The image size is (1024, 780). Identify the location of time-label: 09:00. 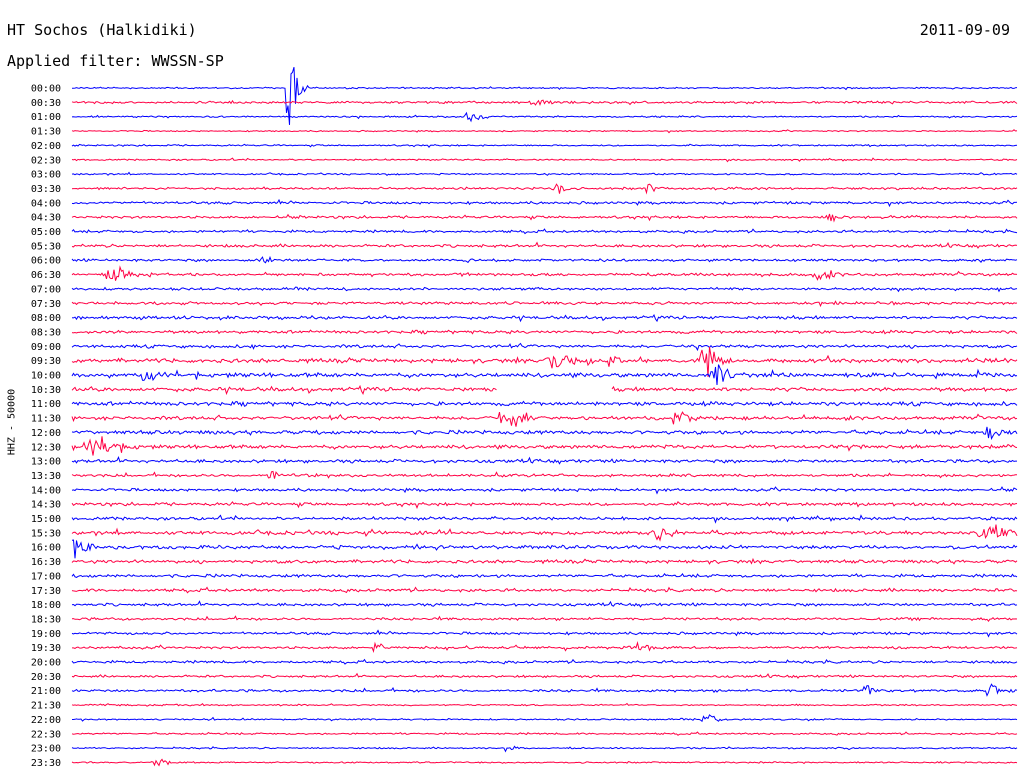
(46, 347).